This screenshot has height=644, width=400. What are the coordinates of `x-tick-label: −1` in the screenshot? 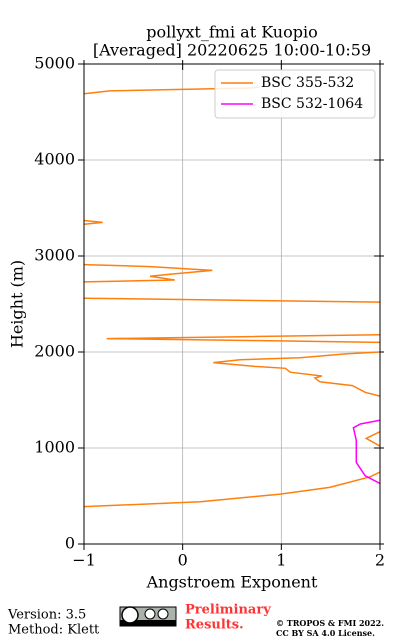 It's located at (84, 560).